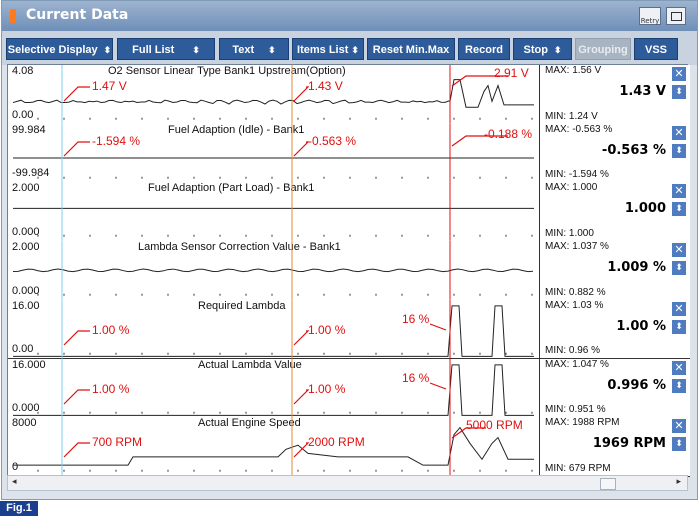  I want to click on full-list-button: Full List ⬍, so click(166, 49).